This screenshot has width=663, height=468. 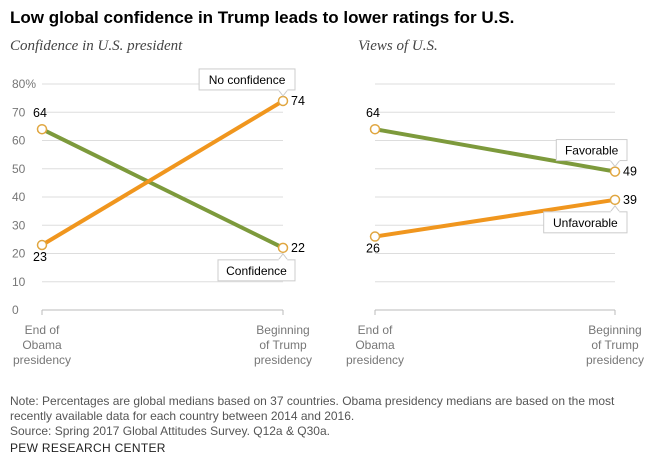 I want to click on y-tick-label: 20, so click(x=19, y=254).